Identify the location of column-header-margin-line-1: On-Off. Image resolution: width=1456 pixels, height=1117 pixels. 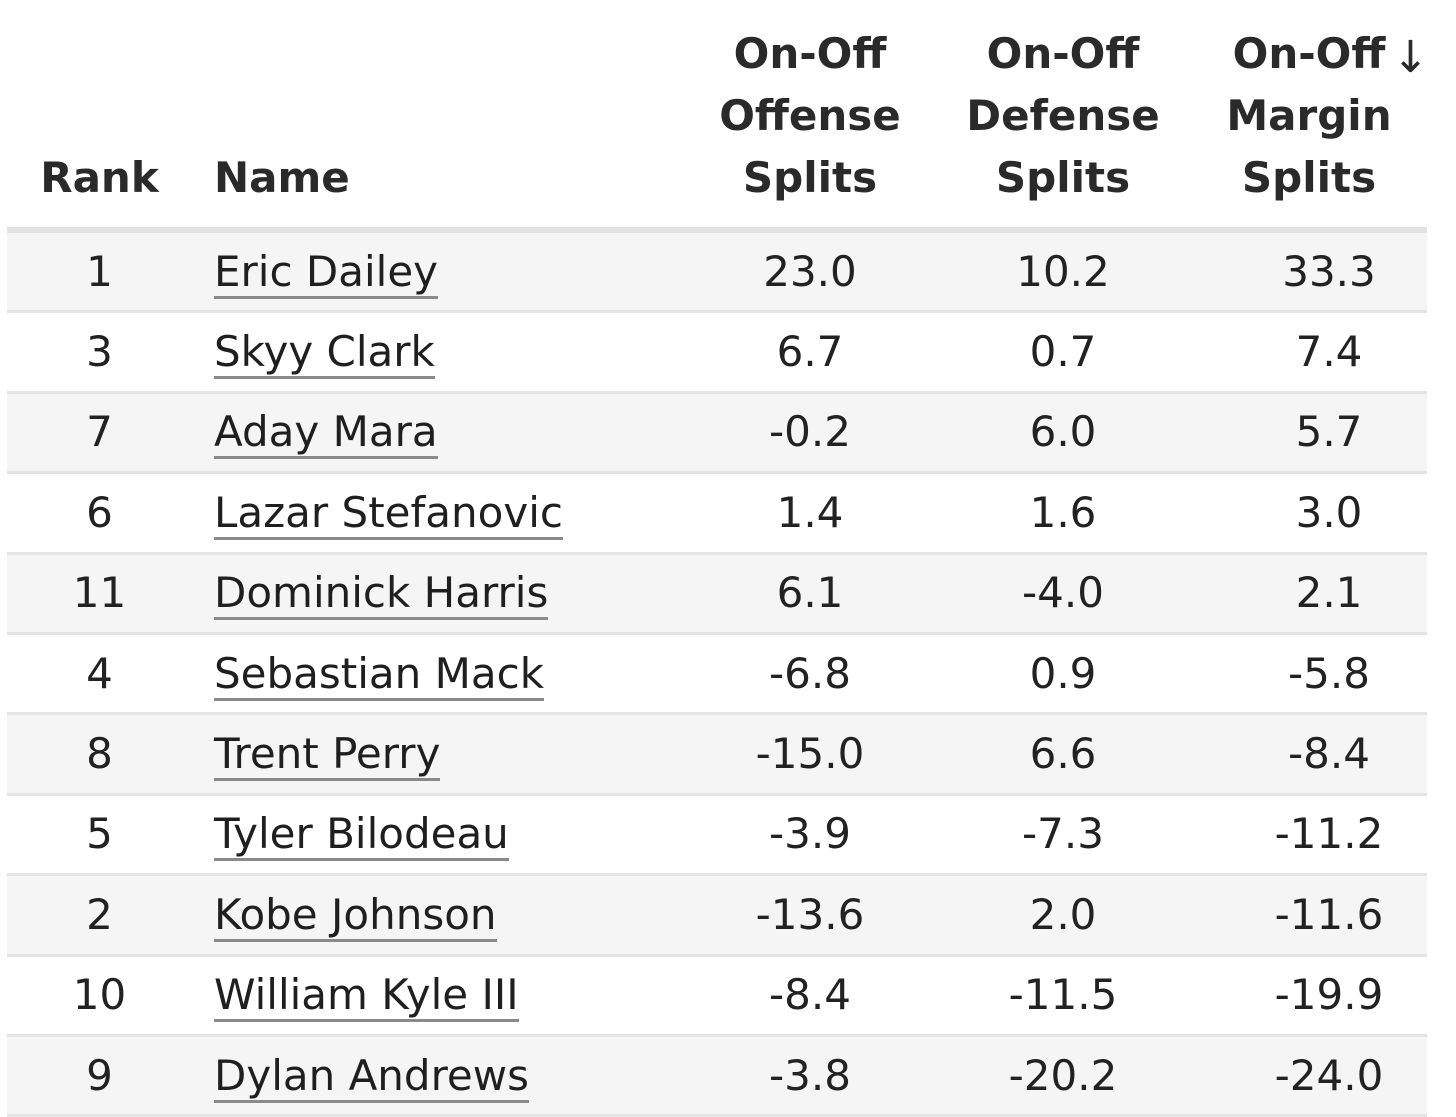
(1309, 53).